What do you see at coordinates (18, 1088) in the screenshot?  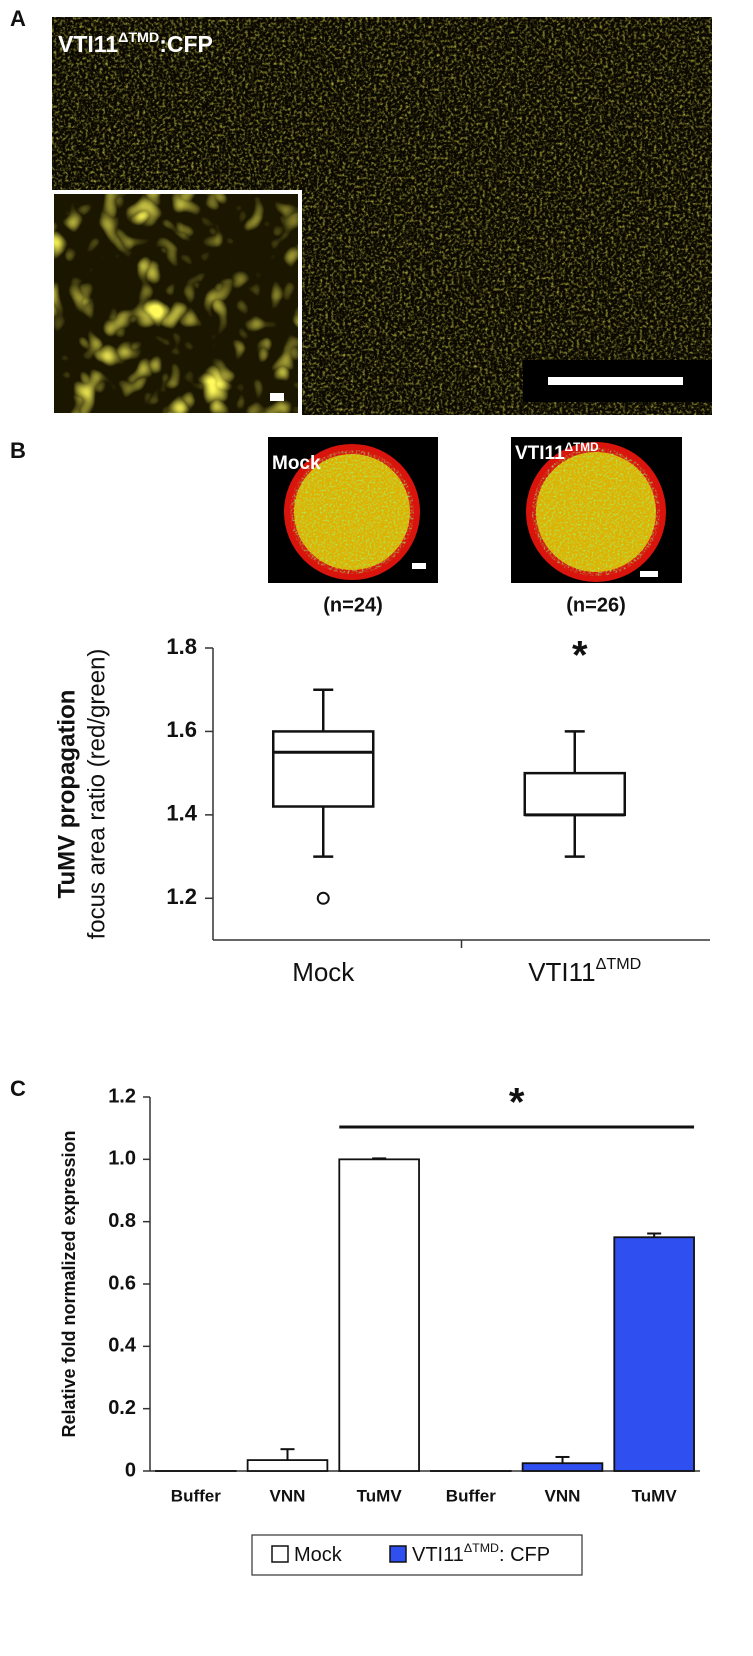 I see `panel-label: C` at bounding box center [18, 1088].